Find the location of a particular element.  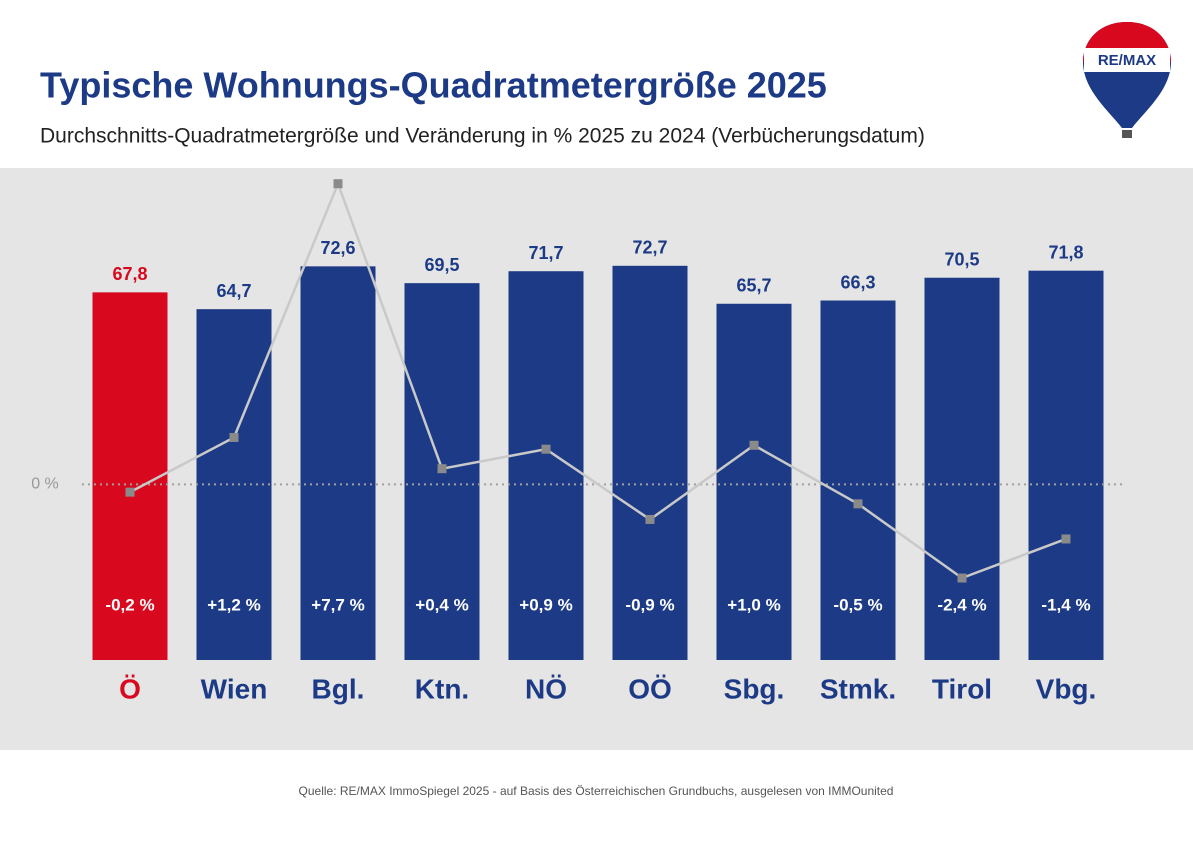

logo-band is located at coordinates (1127, 60).